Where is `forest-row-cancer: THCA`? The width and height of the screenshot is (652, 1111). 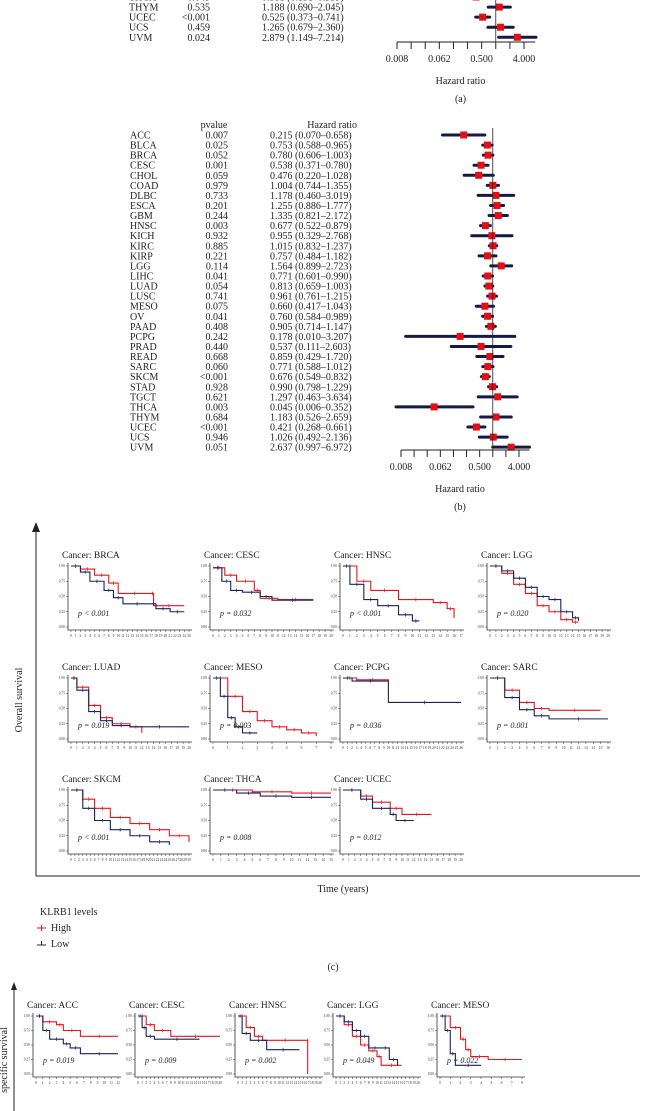
forest-row-cancer: THCA is located at coordinates (143, 2).